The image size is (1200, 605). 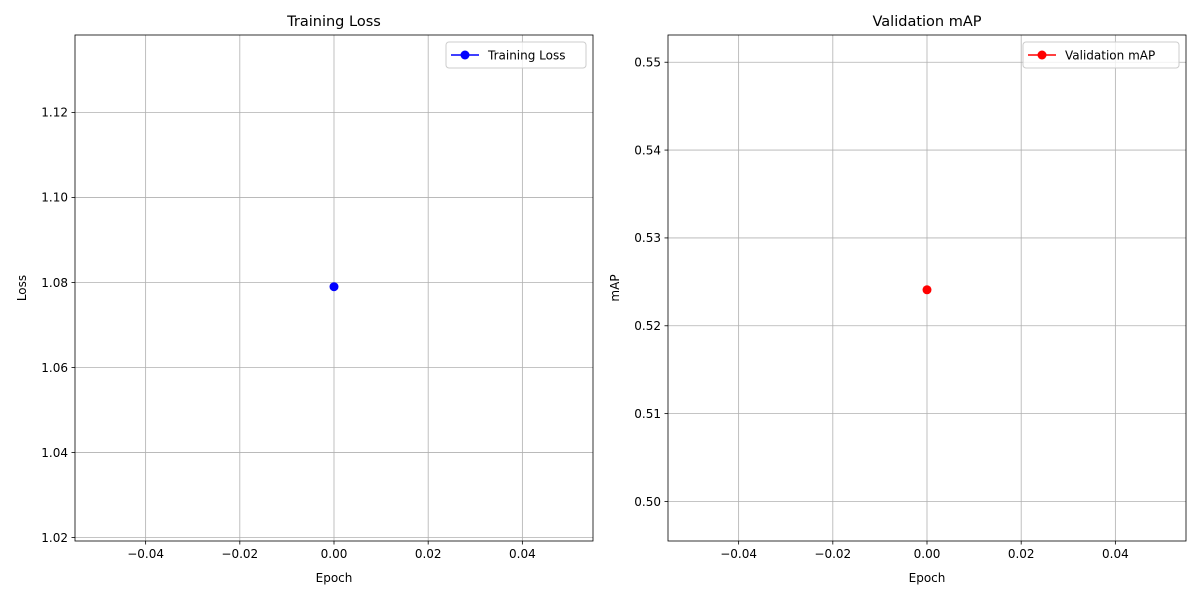 I want to click on y-tick-label: 1.06, so click(x=54, y=368).